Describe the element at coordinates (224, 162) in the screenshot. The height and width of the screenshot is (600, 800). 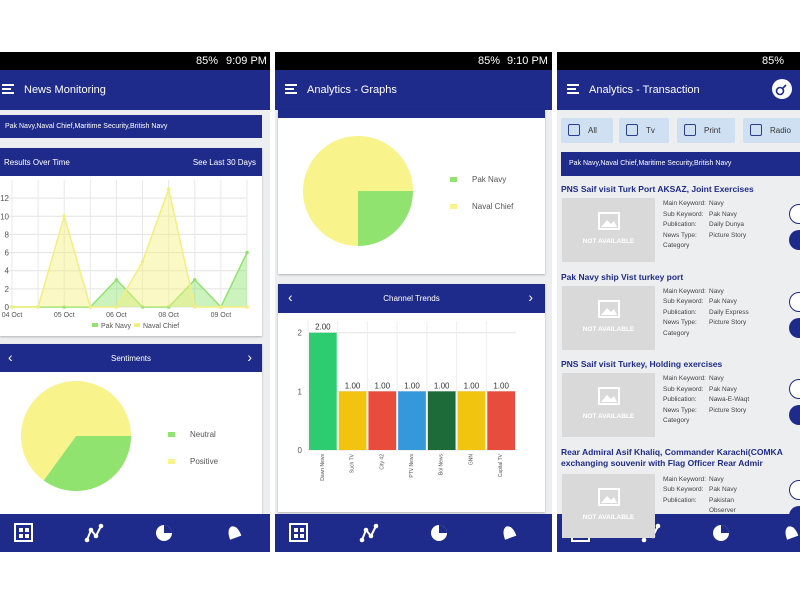
I see `see-last-link: See Last 30 Days` at that location.